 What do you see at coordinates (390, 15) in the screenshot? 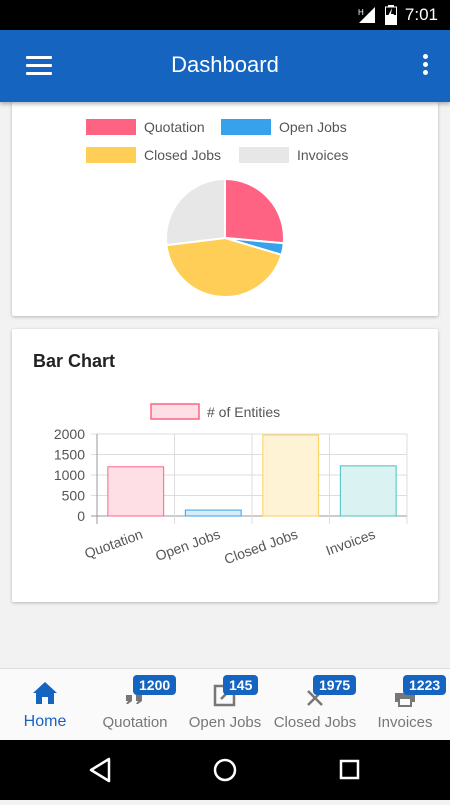
I see `battery-icon` at bounding box center [390, 15].